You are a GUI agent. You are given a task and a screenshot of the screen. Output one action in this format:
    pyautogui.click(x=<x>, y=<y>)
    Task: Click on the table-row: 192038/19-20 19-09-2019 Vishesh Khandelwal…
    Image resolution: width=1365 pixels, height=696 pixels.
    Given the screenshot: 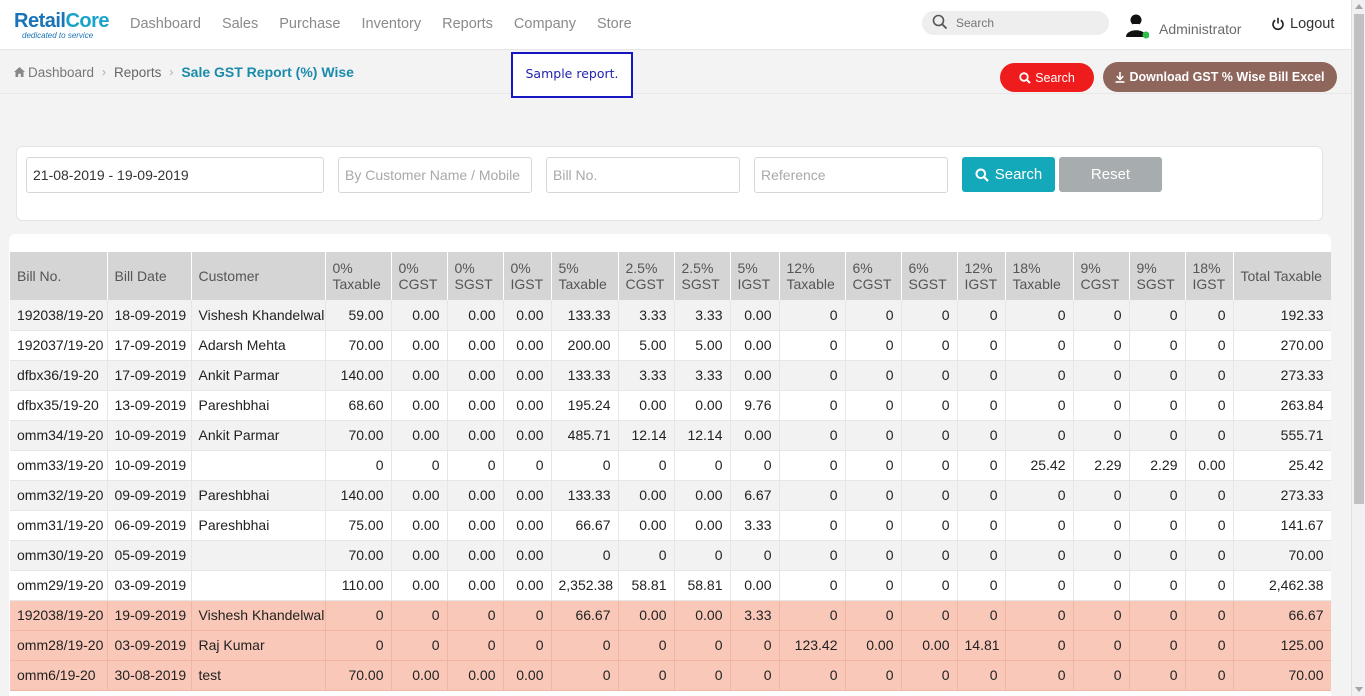 What is the action you would take?
    pyautogui.click(x=670, y=615)
    